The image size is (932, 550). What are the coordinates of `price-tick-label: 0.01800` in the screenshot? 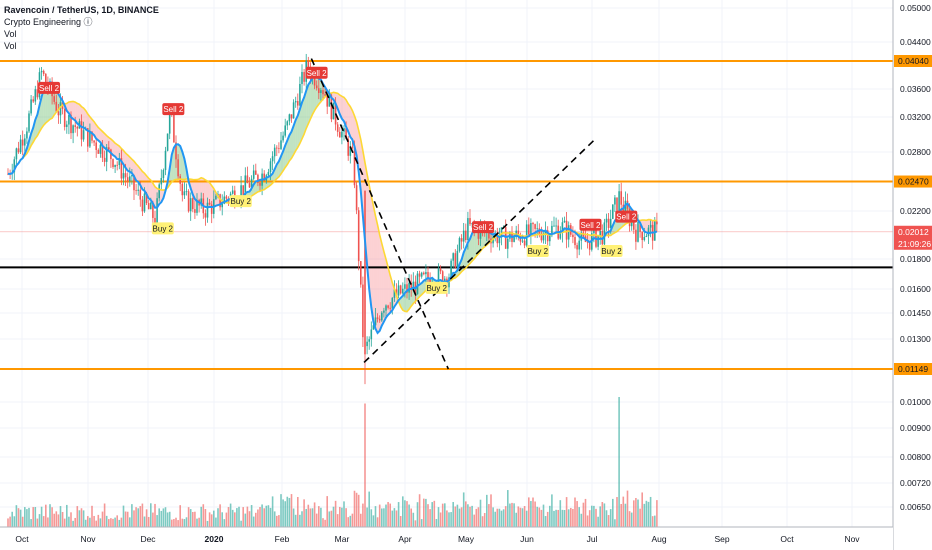 It's located at (915, 259).